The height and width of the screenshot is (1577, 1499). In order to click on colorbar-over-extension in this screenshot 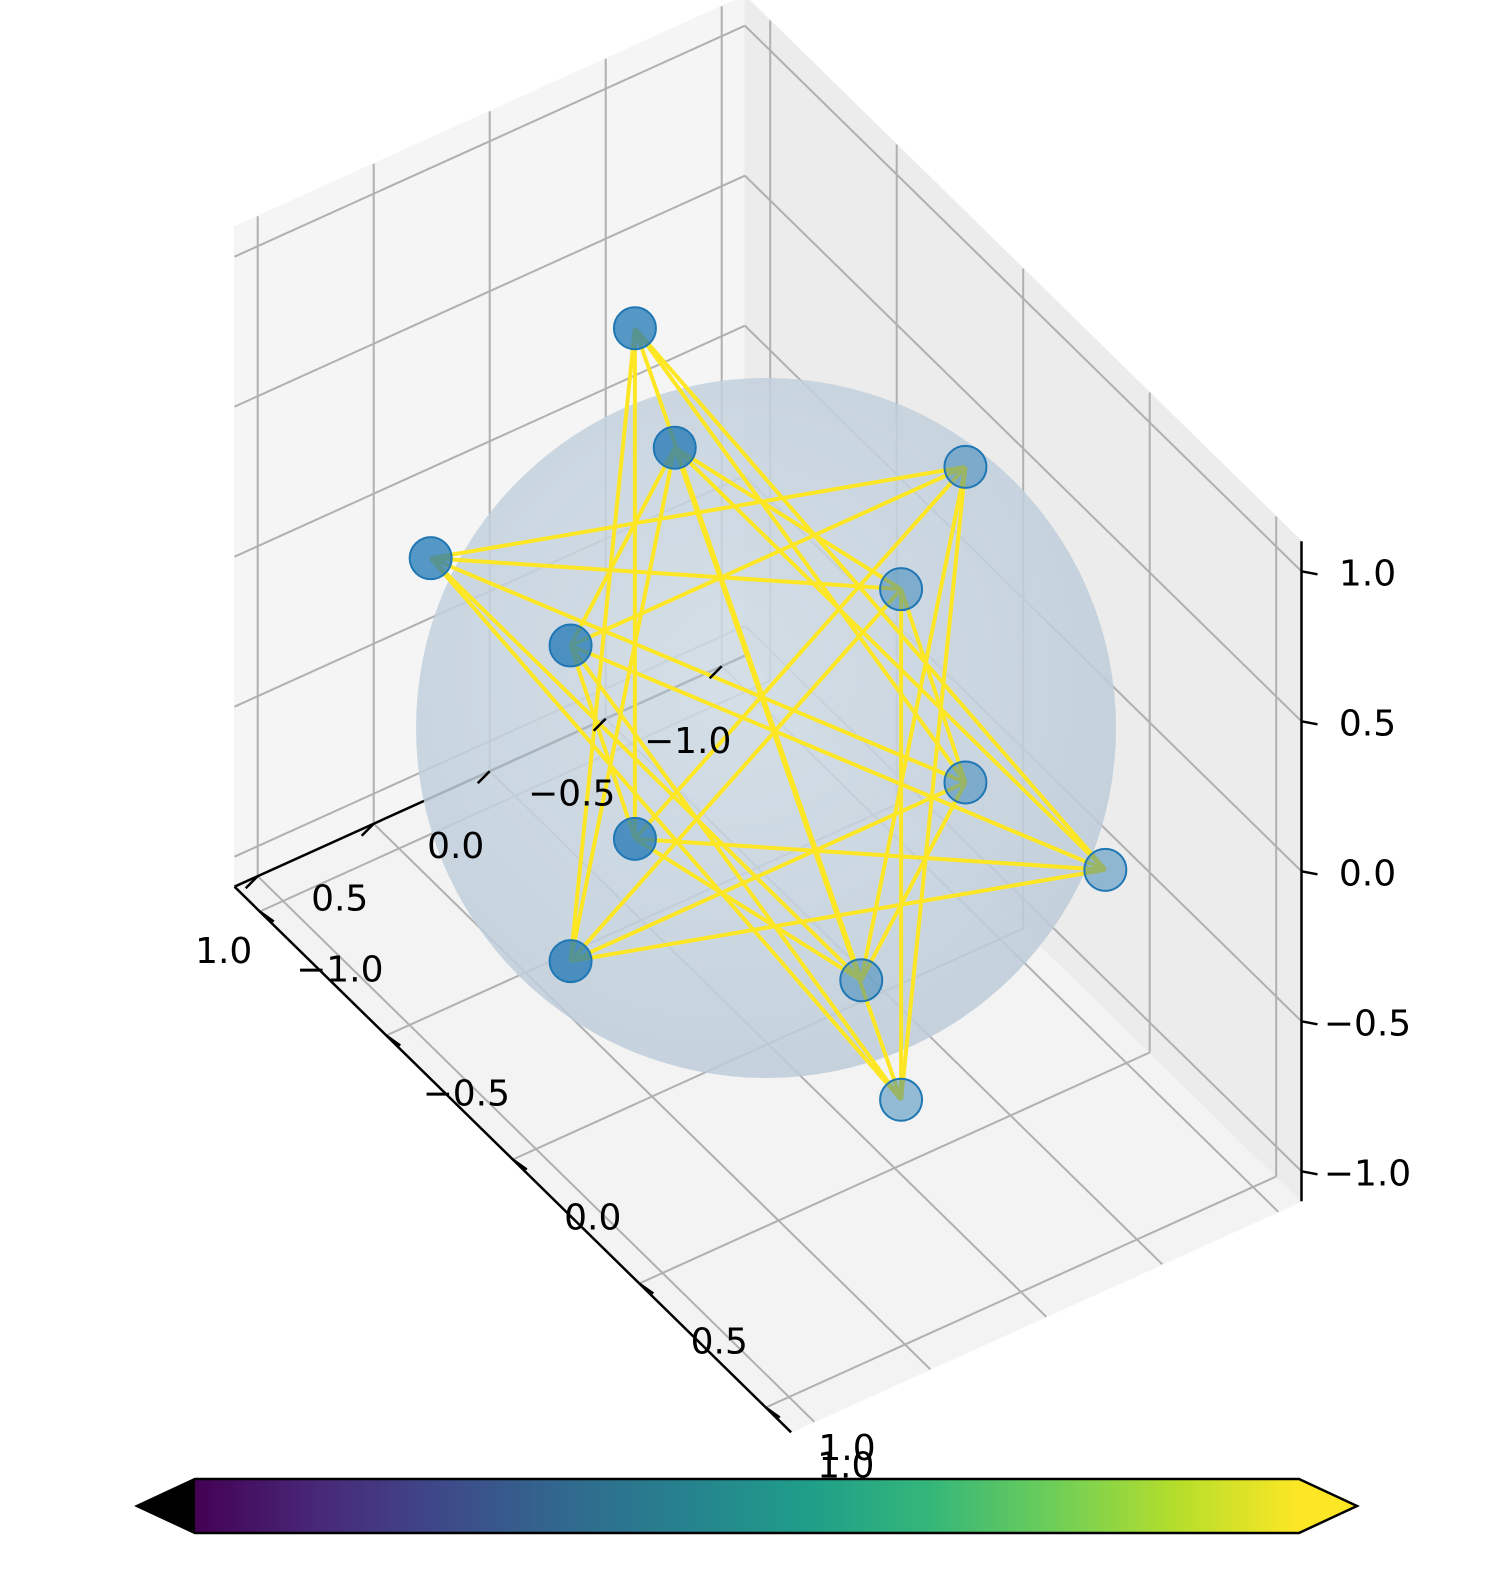, I will do `click(1328, 1506)`.